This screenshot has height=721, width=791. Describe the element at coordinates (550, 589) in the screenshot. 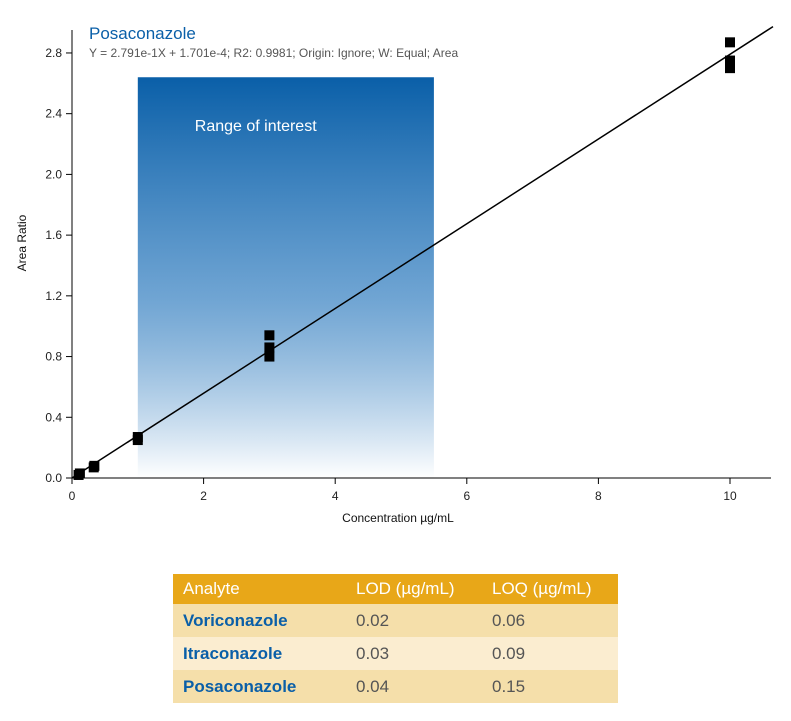

I see `column-header-loq: LOQ (µg/mL)` at that location.